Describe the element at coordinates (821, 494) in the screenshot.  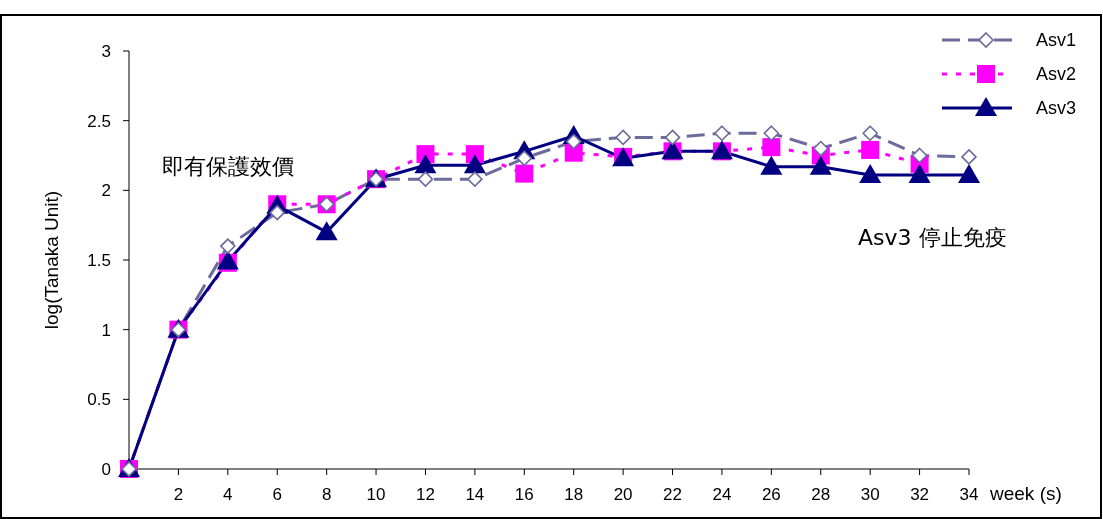
I see `x-tick-label: 28` at that location.